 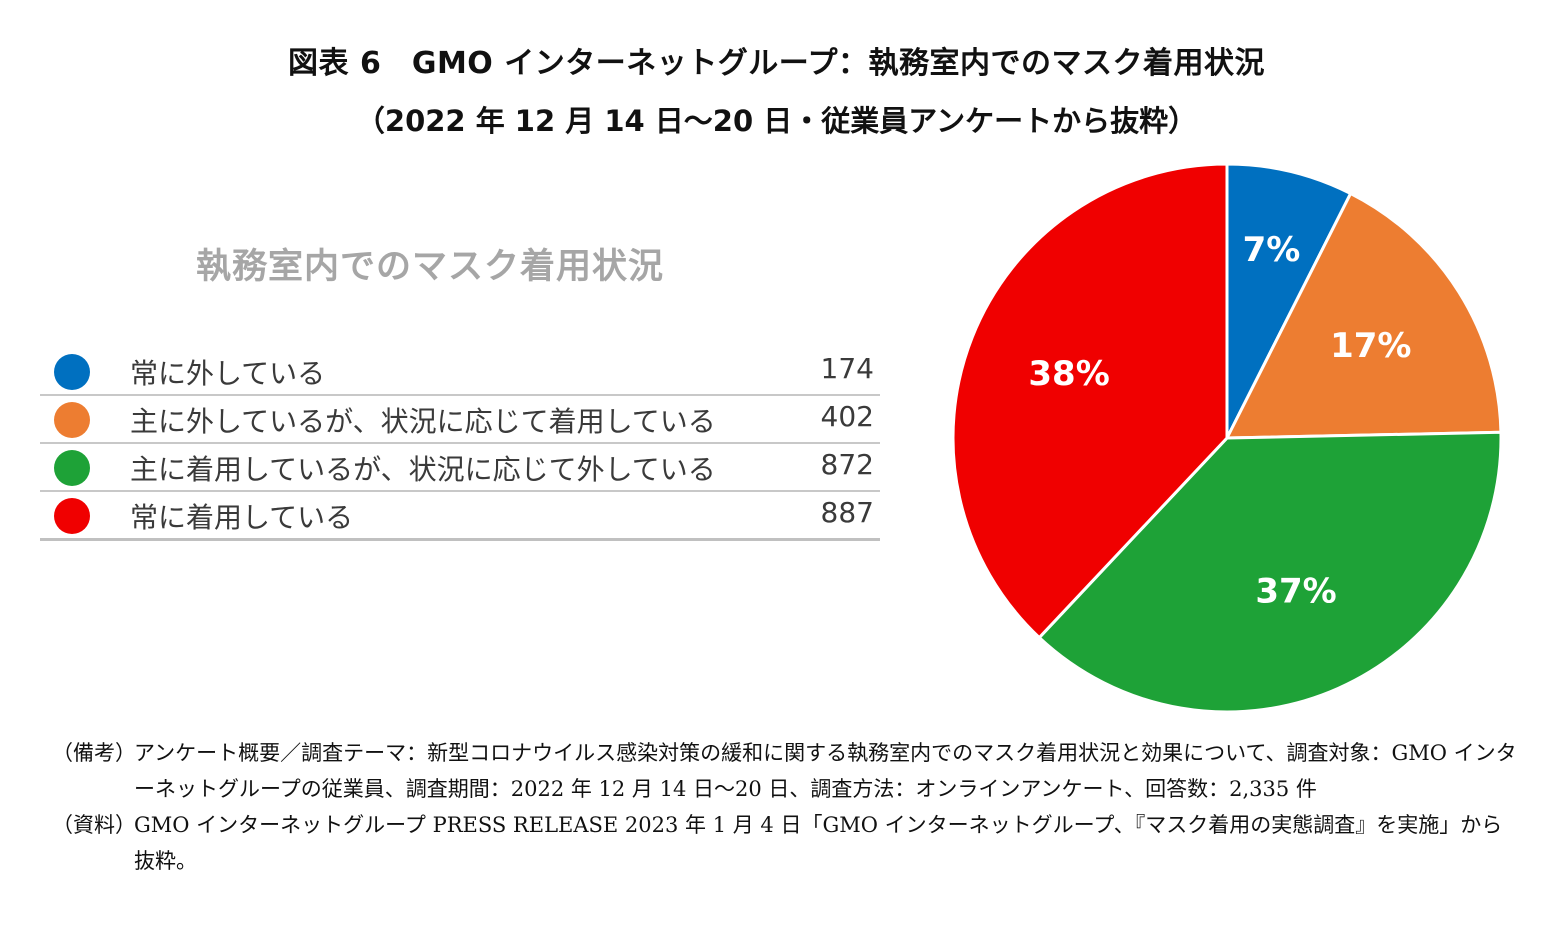 I want to click on legend-row: 主に着用しているが、状況に応じて外している 872, so click(x=460, y=468).